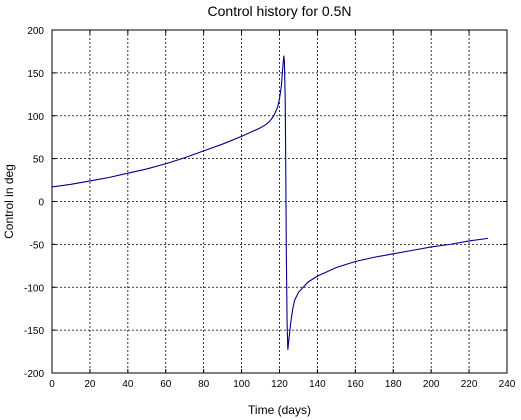 This screenshot has height=420, width=521. I want to click on y-tick-label: 200, so click(35, 31).